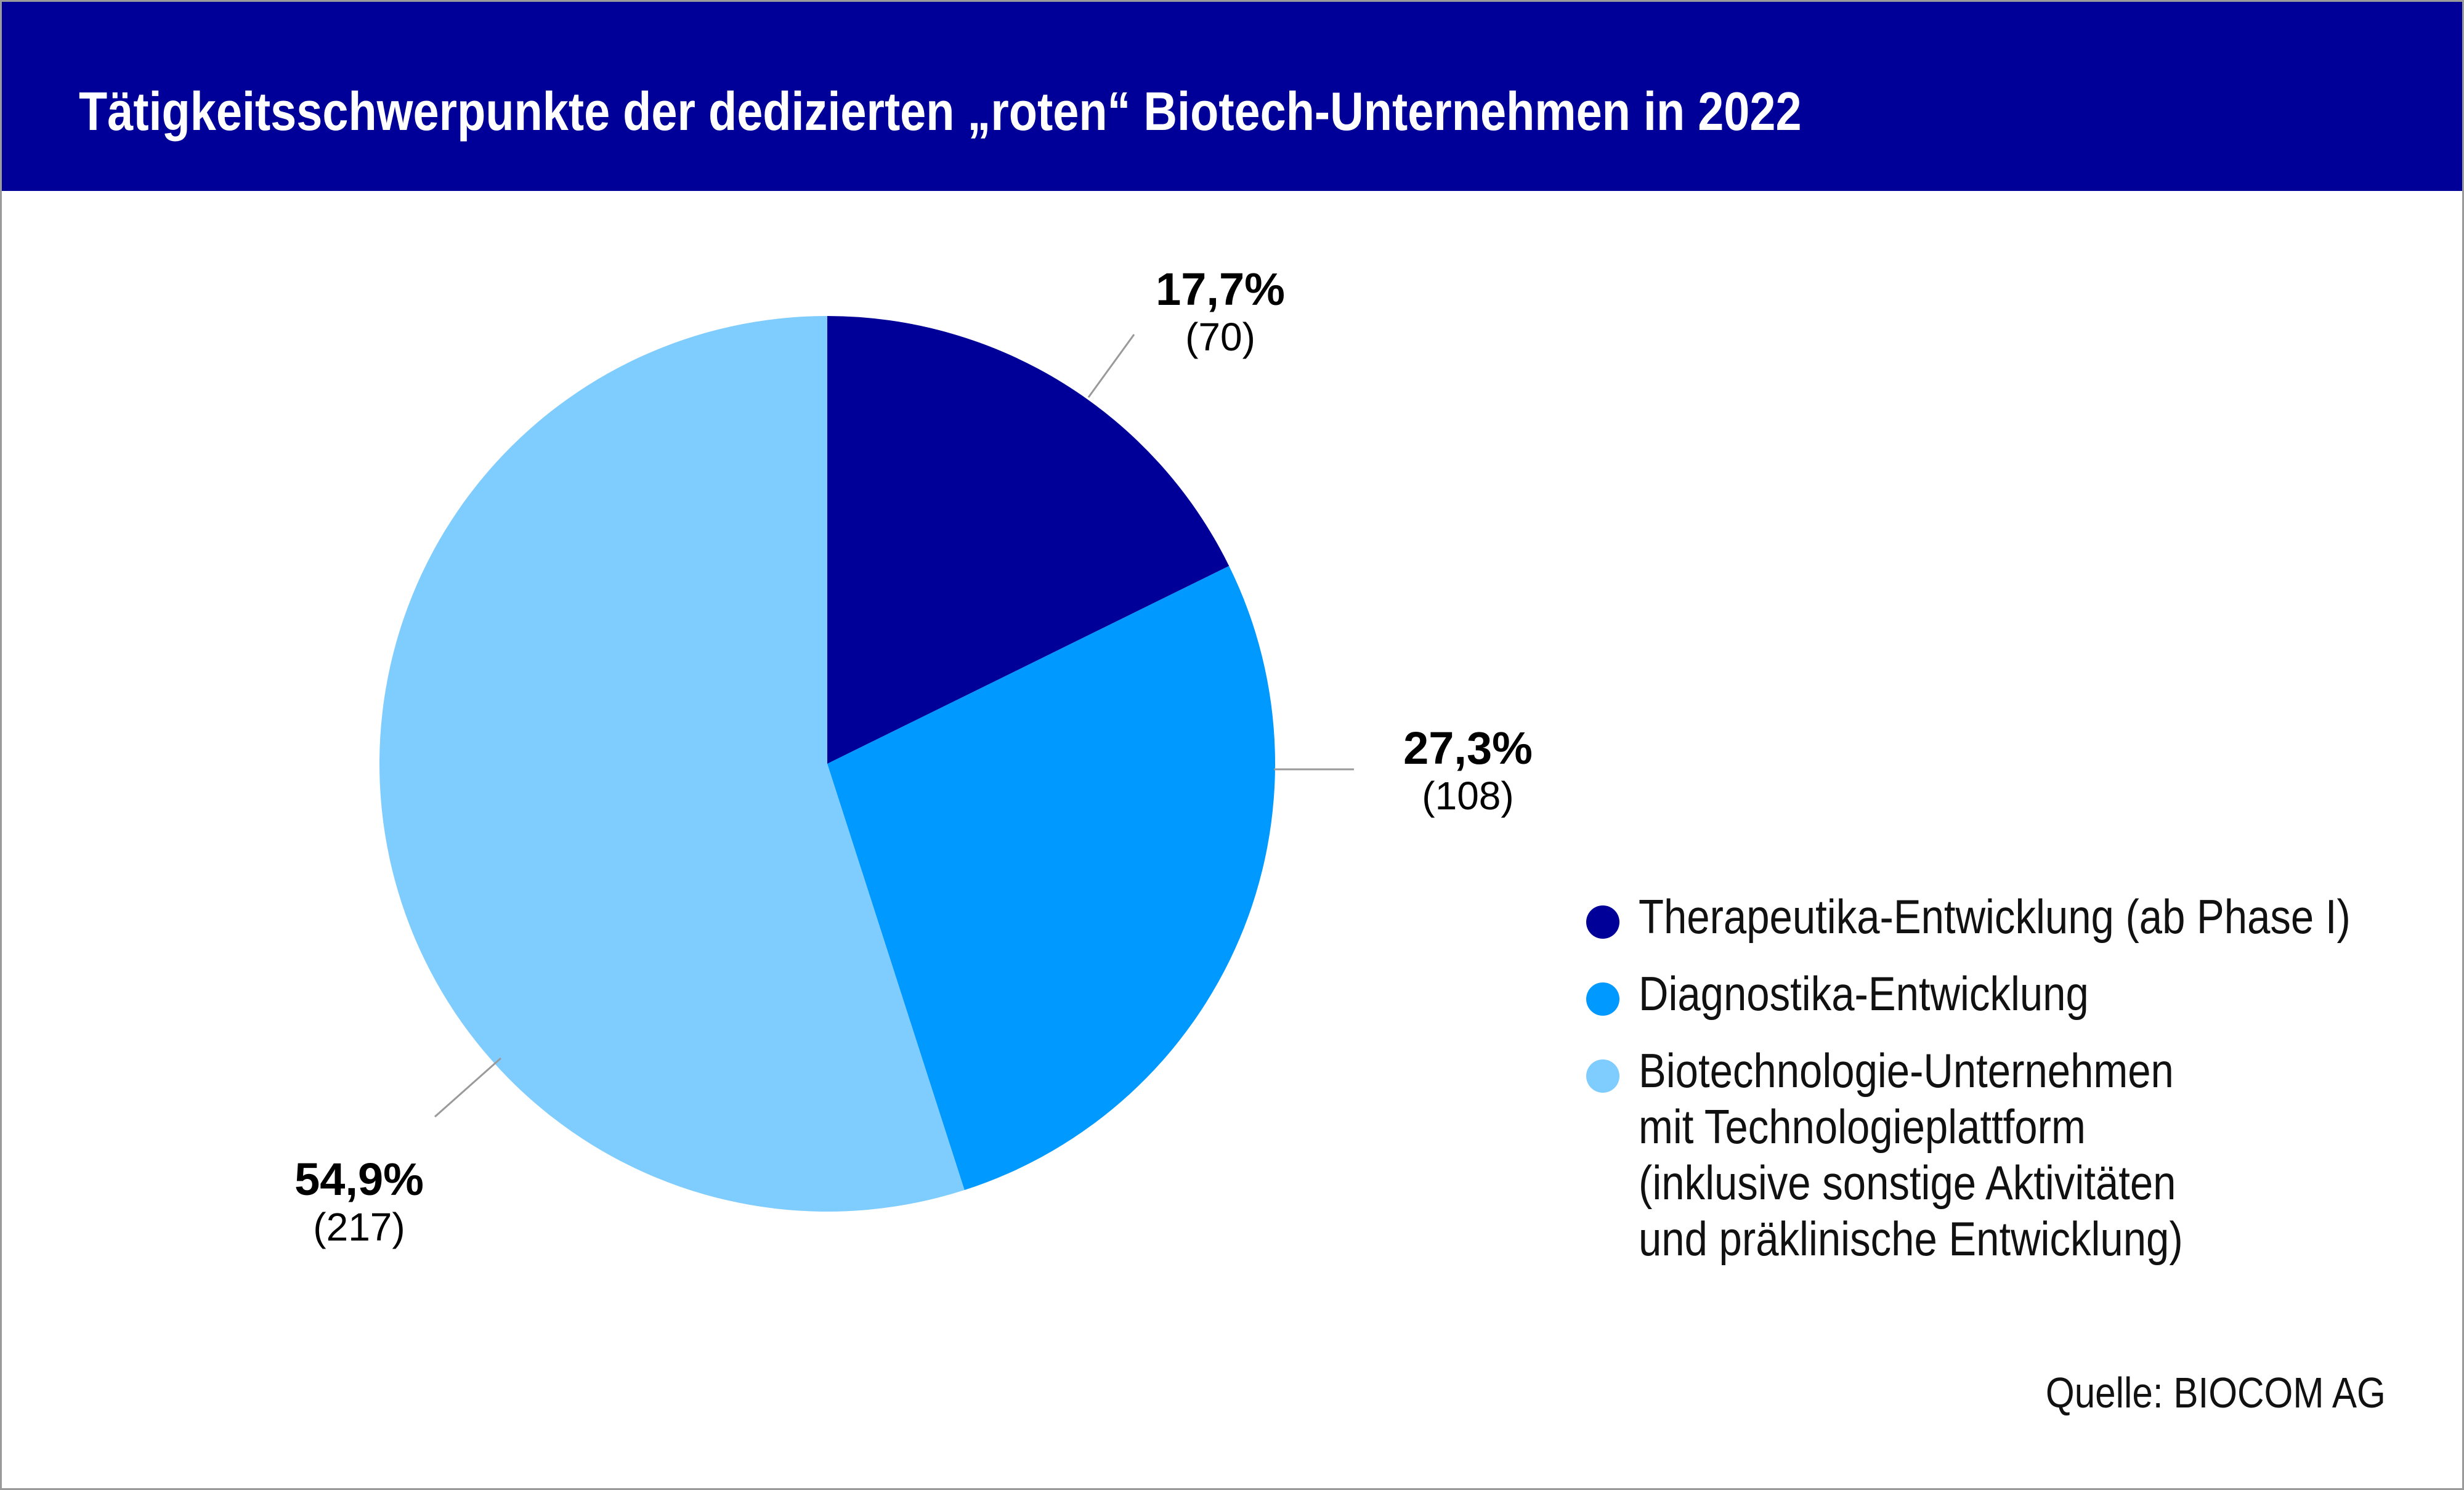  I want to click on count-label: (108), so click(1468, 796).